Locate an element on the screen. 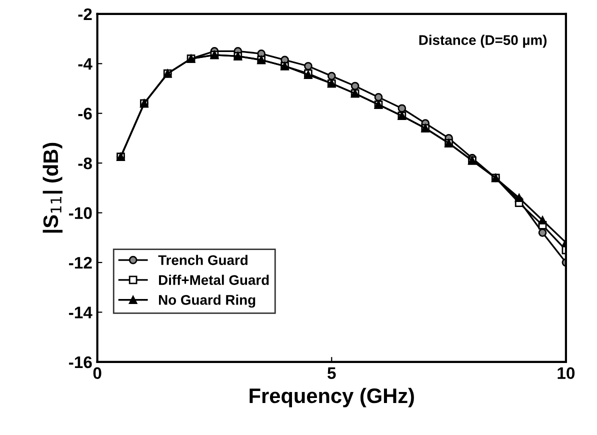 The height and width of the screenshot is (435, 597). y-tick-label: -4 is located at coordinates (85, 64).